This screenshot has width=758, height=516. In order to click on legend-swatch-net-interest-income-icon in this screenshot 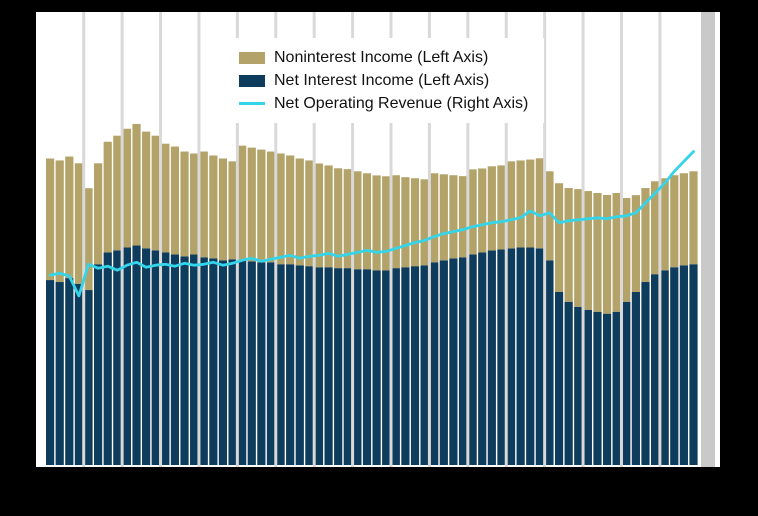, I will do `click(252, 80)`.